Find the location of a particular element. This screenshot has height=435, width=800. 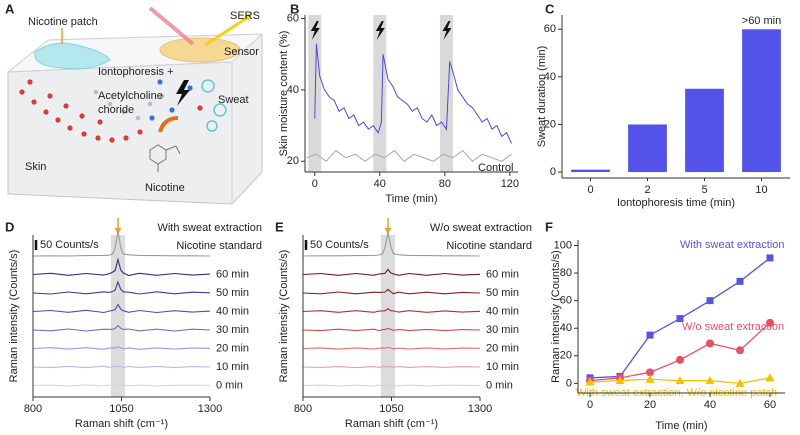

sweat-gland is located at coordinates (214, 105).